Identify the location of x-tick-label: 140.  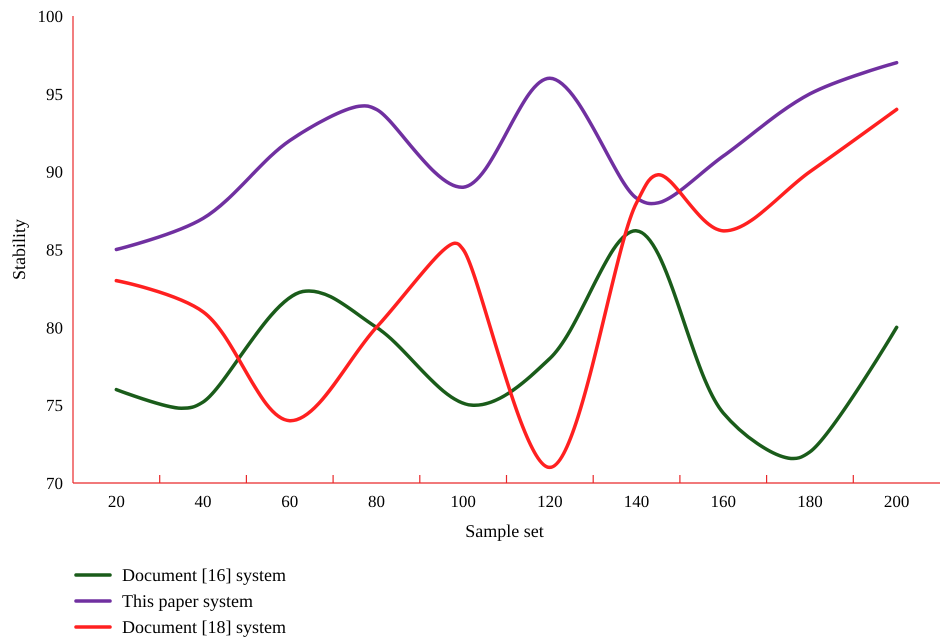
(637, 501).